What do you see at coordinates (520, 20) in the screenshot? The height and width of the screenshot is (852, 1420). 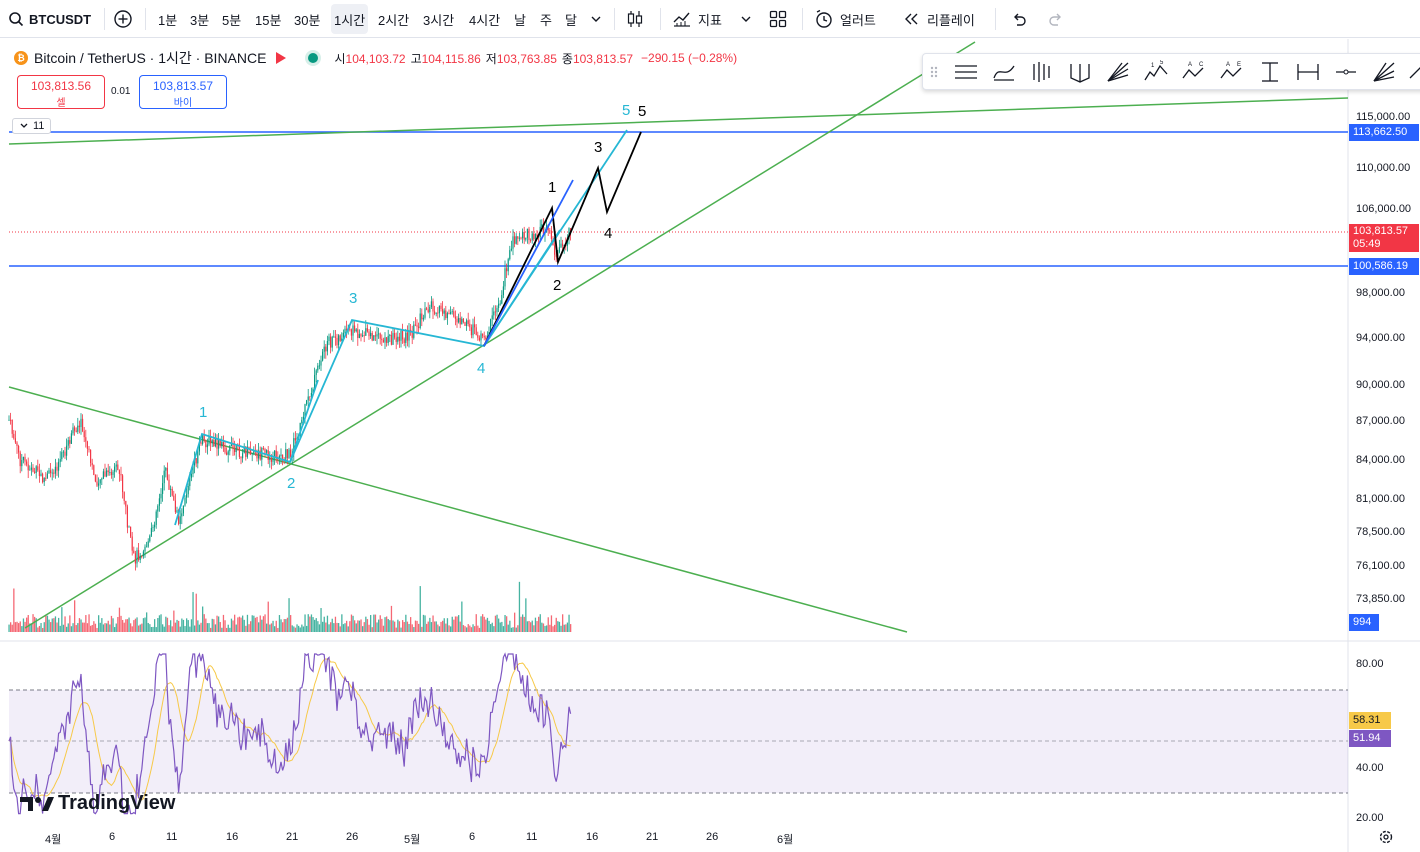 I see `interval-day: 날` at bounding box center [520, 20].